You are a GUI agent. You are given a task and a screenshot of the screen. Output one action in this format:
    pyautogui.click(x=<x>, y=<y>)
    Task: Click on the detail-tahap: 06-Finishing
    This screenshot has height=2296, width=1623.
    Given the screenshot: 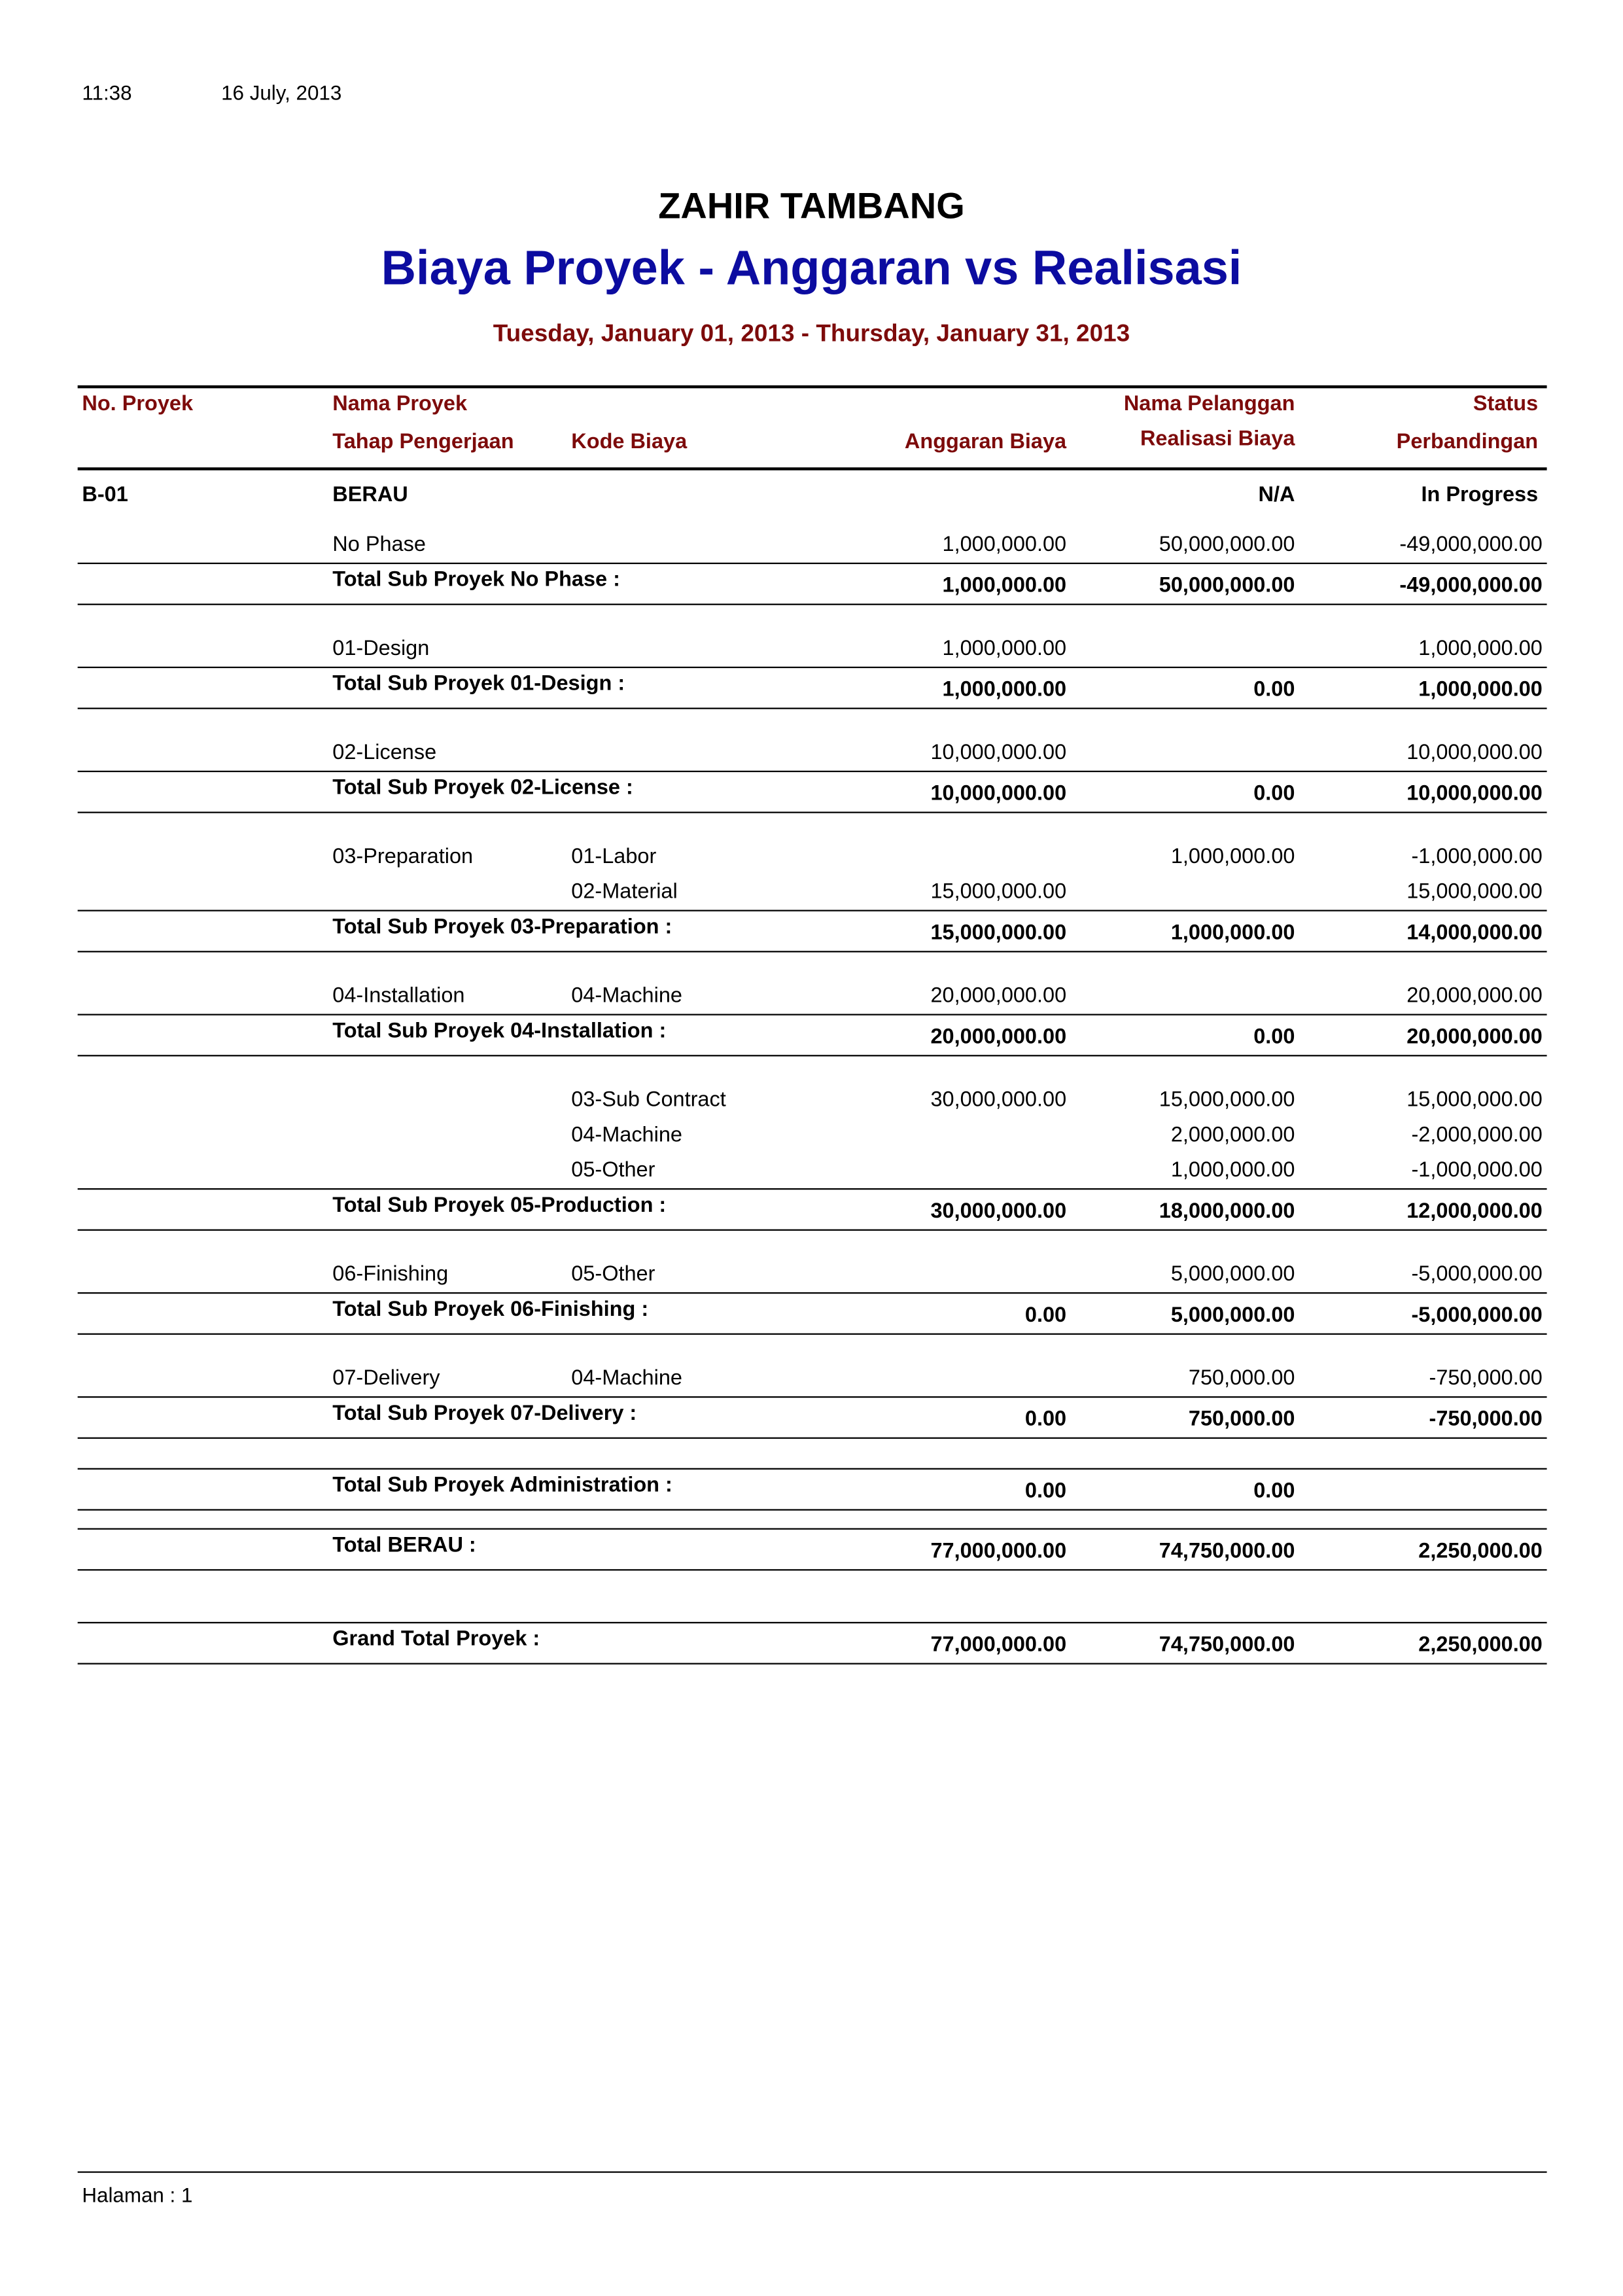 What is the action you would take?
    pyautogui.click(x=390, y=1275)
    